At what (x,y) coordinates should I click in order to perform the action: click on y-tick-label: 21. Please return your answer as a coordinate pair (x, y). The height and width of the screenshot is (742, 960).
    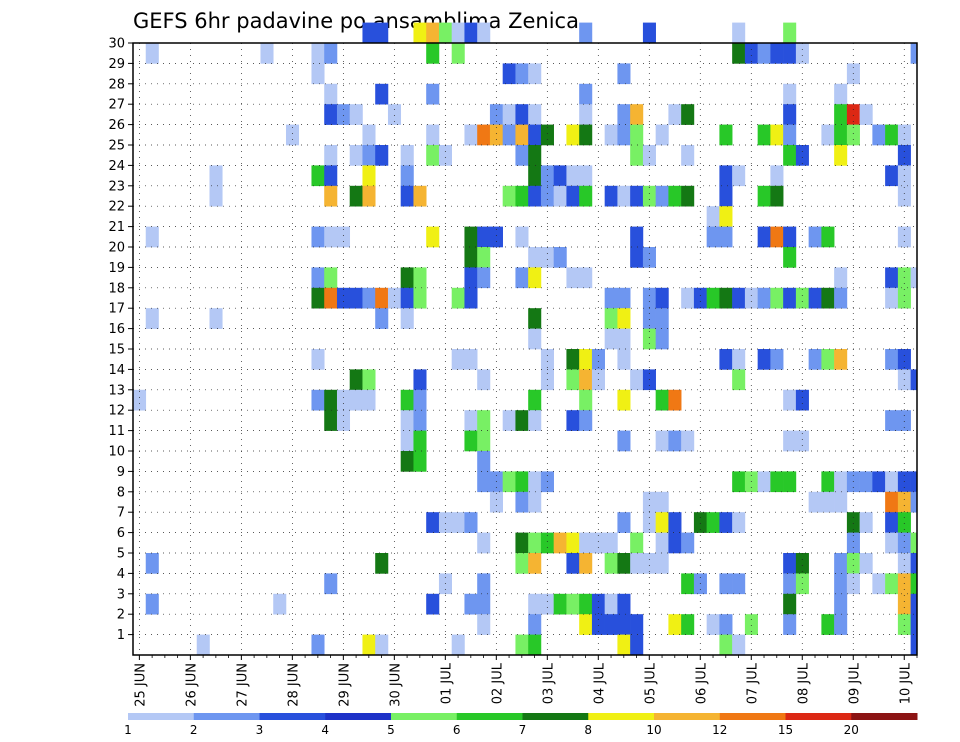
    Looking at the image, I should click on (116, 227).